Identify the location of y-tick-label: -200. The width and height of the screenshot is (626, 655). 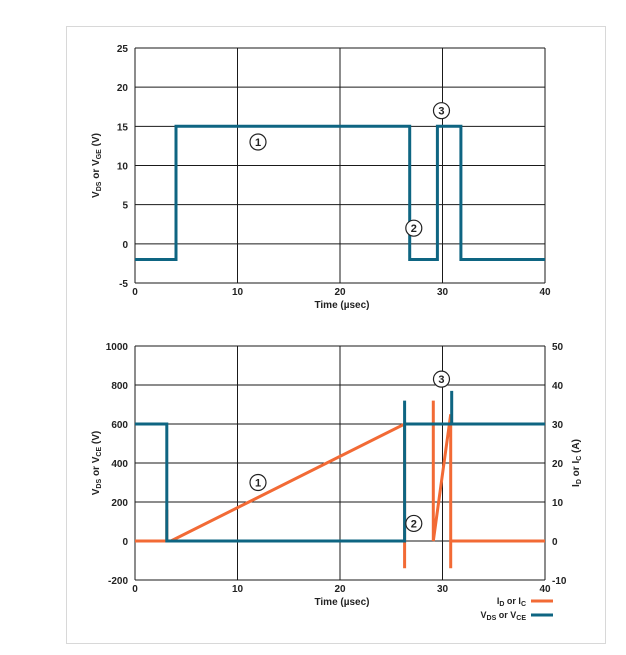
(118, 581).